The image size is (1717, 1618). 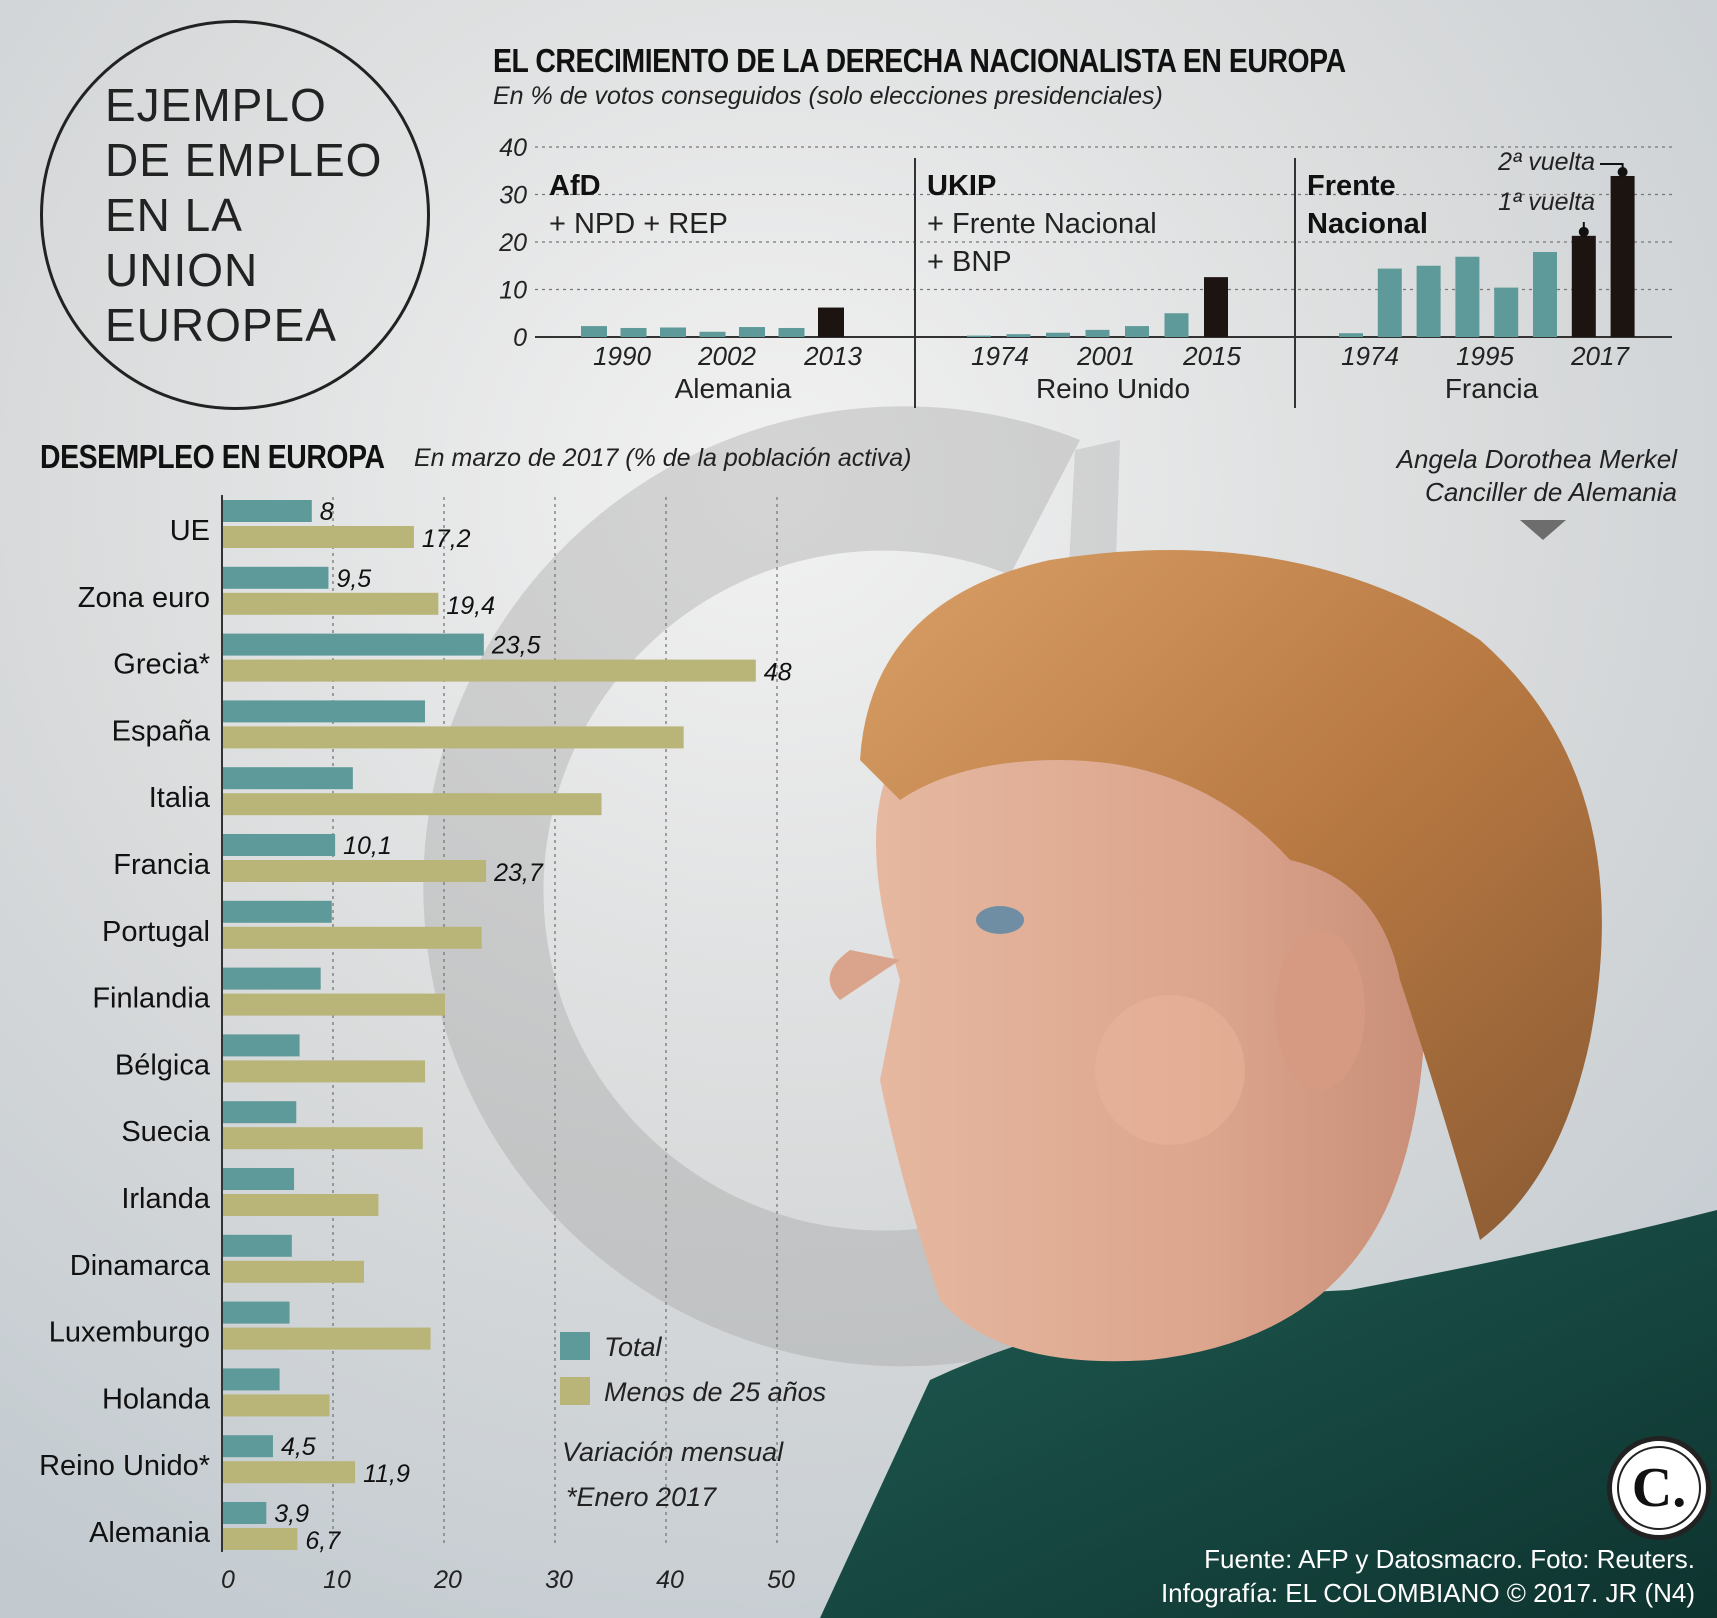 I want to click on unemployment-category-label: UE, so click(x=190, y=531).